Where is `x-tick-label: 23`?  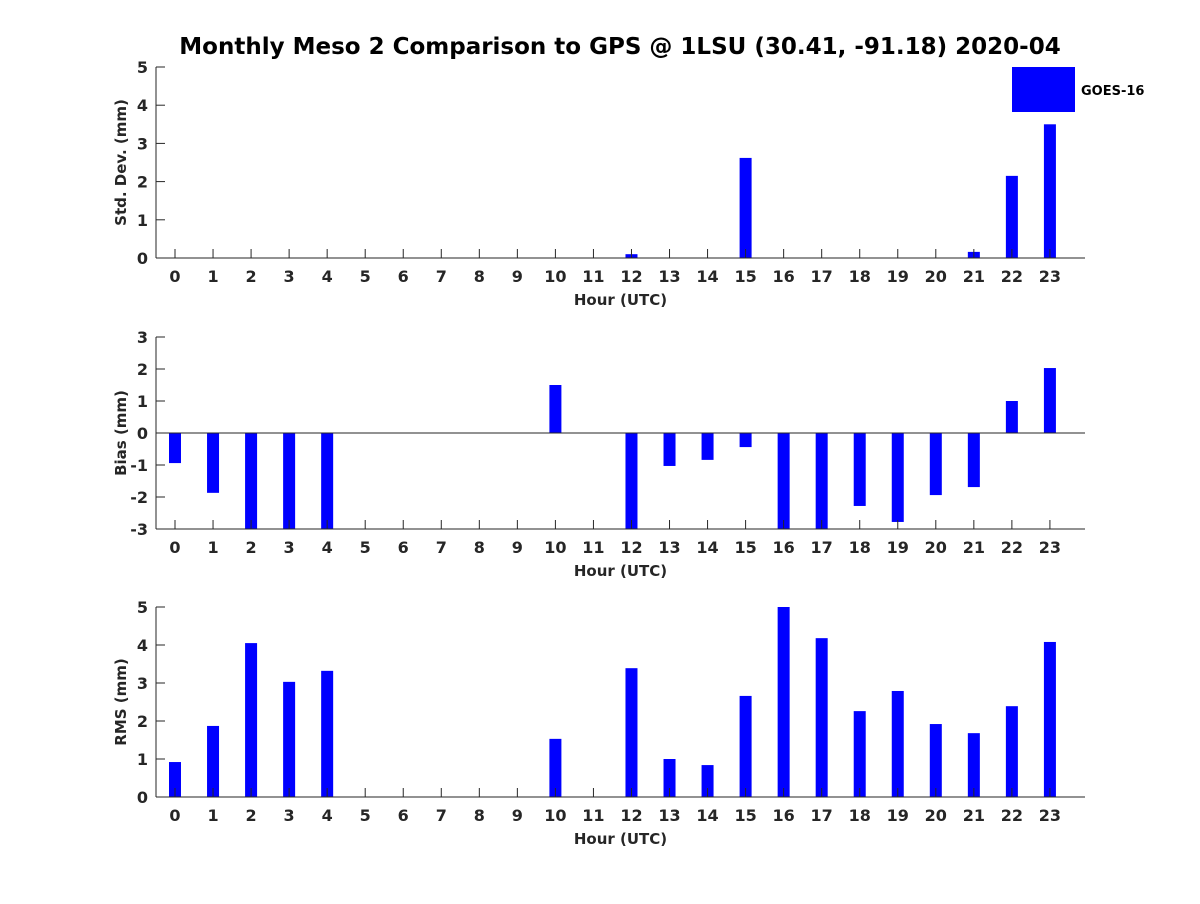 x-tick-label: 23 is located at coordinates (1050, 547).